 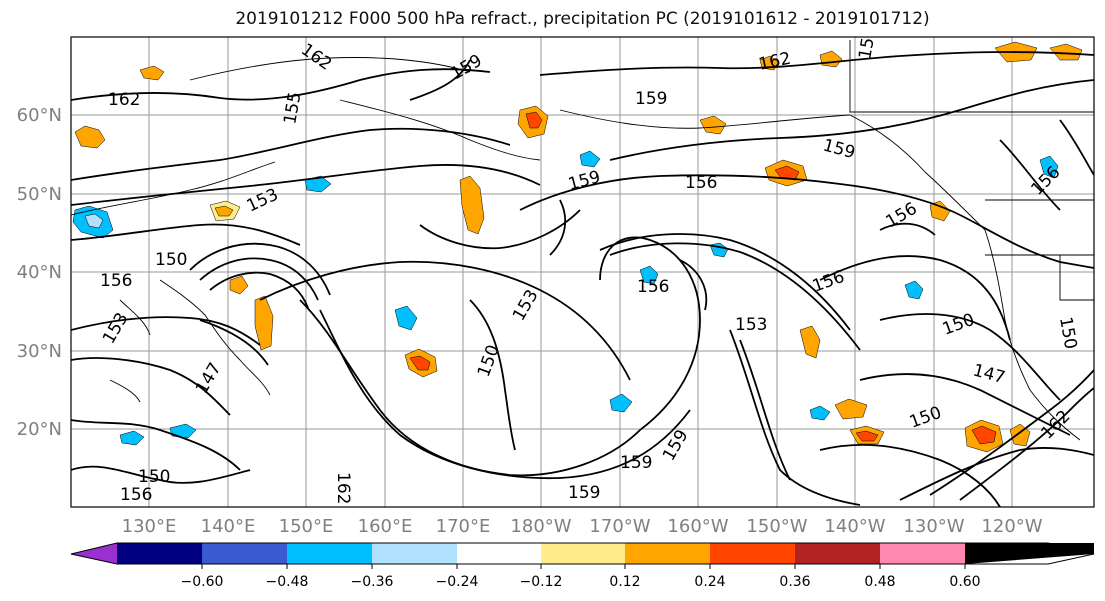 I want to click on colorbar-tick-label: 0.36, so click(x=794, y=582).